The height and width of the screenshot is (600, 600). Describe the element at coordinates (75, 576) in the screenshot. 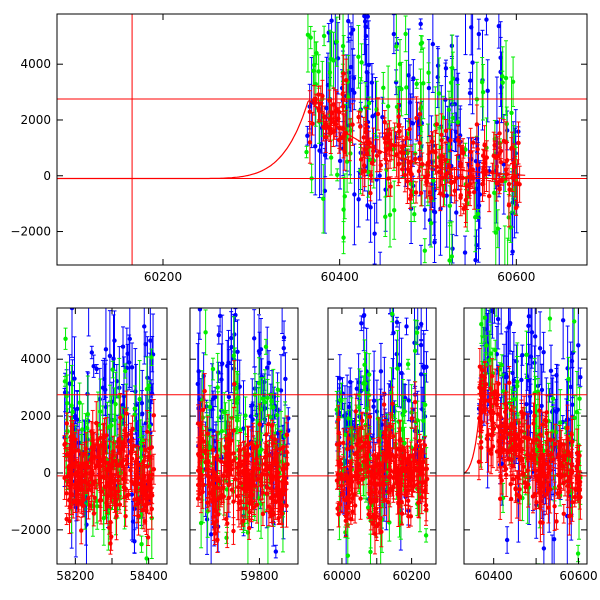

I see `x-tick-label: 58200` at that location.